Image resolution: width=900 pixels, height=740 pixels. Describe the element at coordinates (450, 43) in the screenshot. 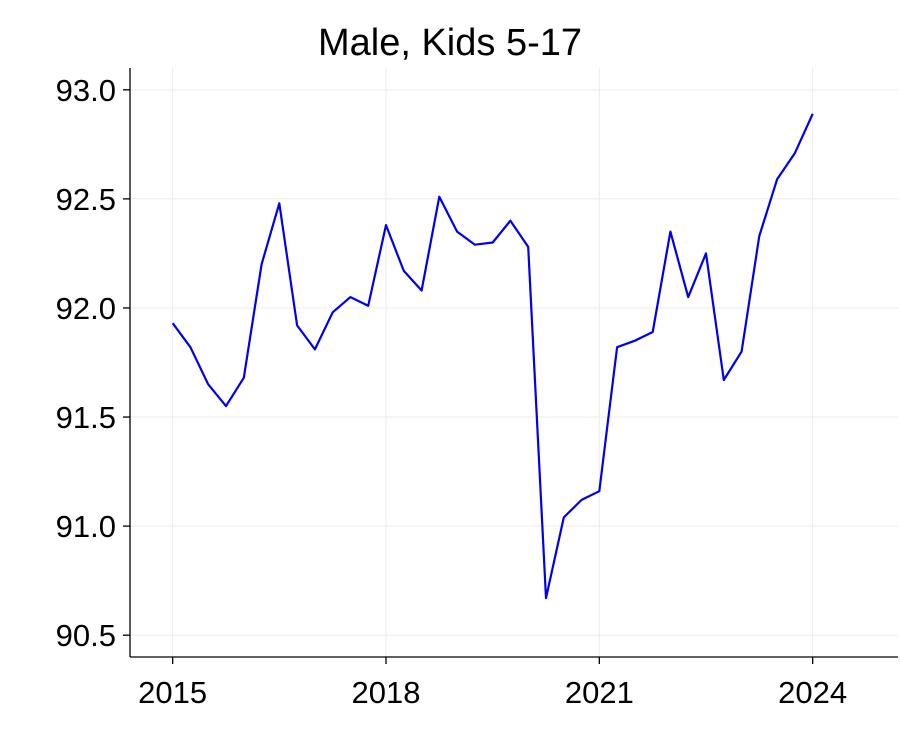

I see `chart-title: Male, Kids 5-17` at that location.